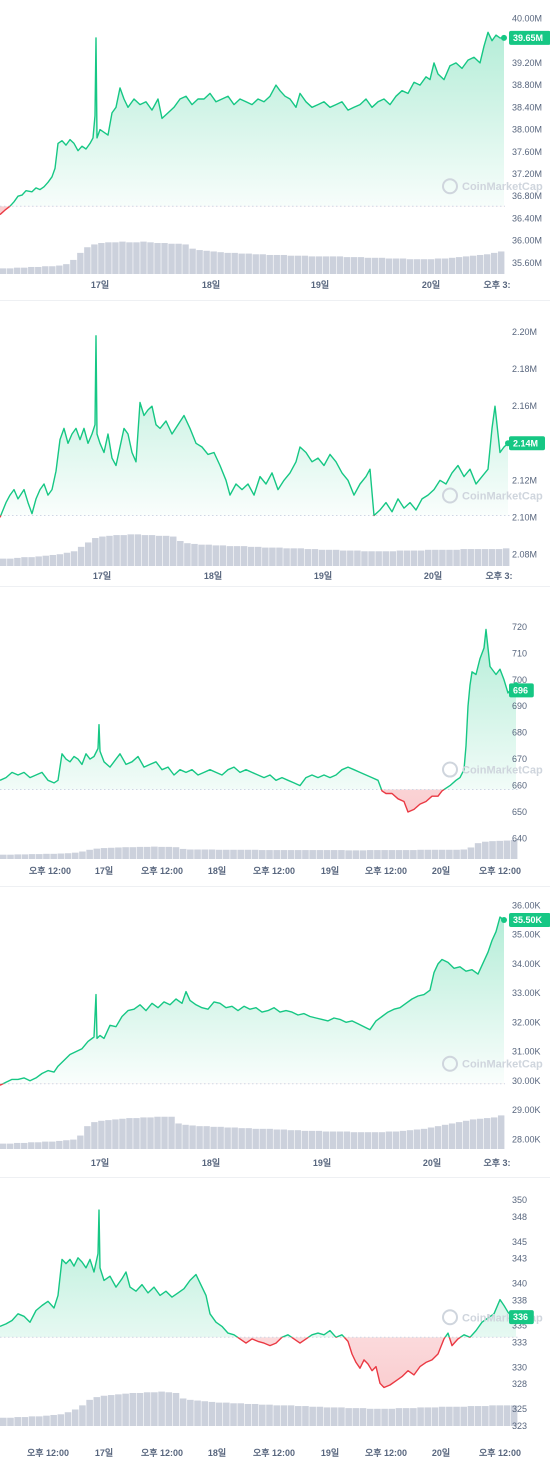 This screenshot has width=550, height=1465. What do you see at coordinates (526, 1081) in the screenshot?
I see `y-tick-label: 30.00K` at bounding box center [526, 1081].